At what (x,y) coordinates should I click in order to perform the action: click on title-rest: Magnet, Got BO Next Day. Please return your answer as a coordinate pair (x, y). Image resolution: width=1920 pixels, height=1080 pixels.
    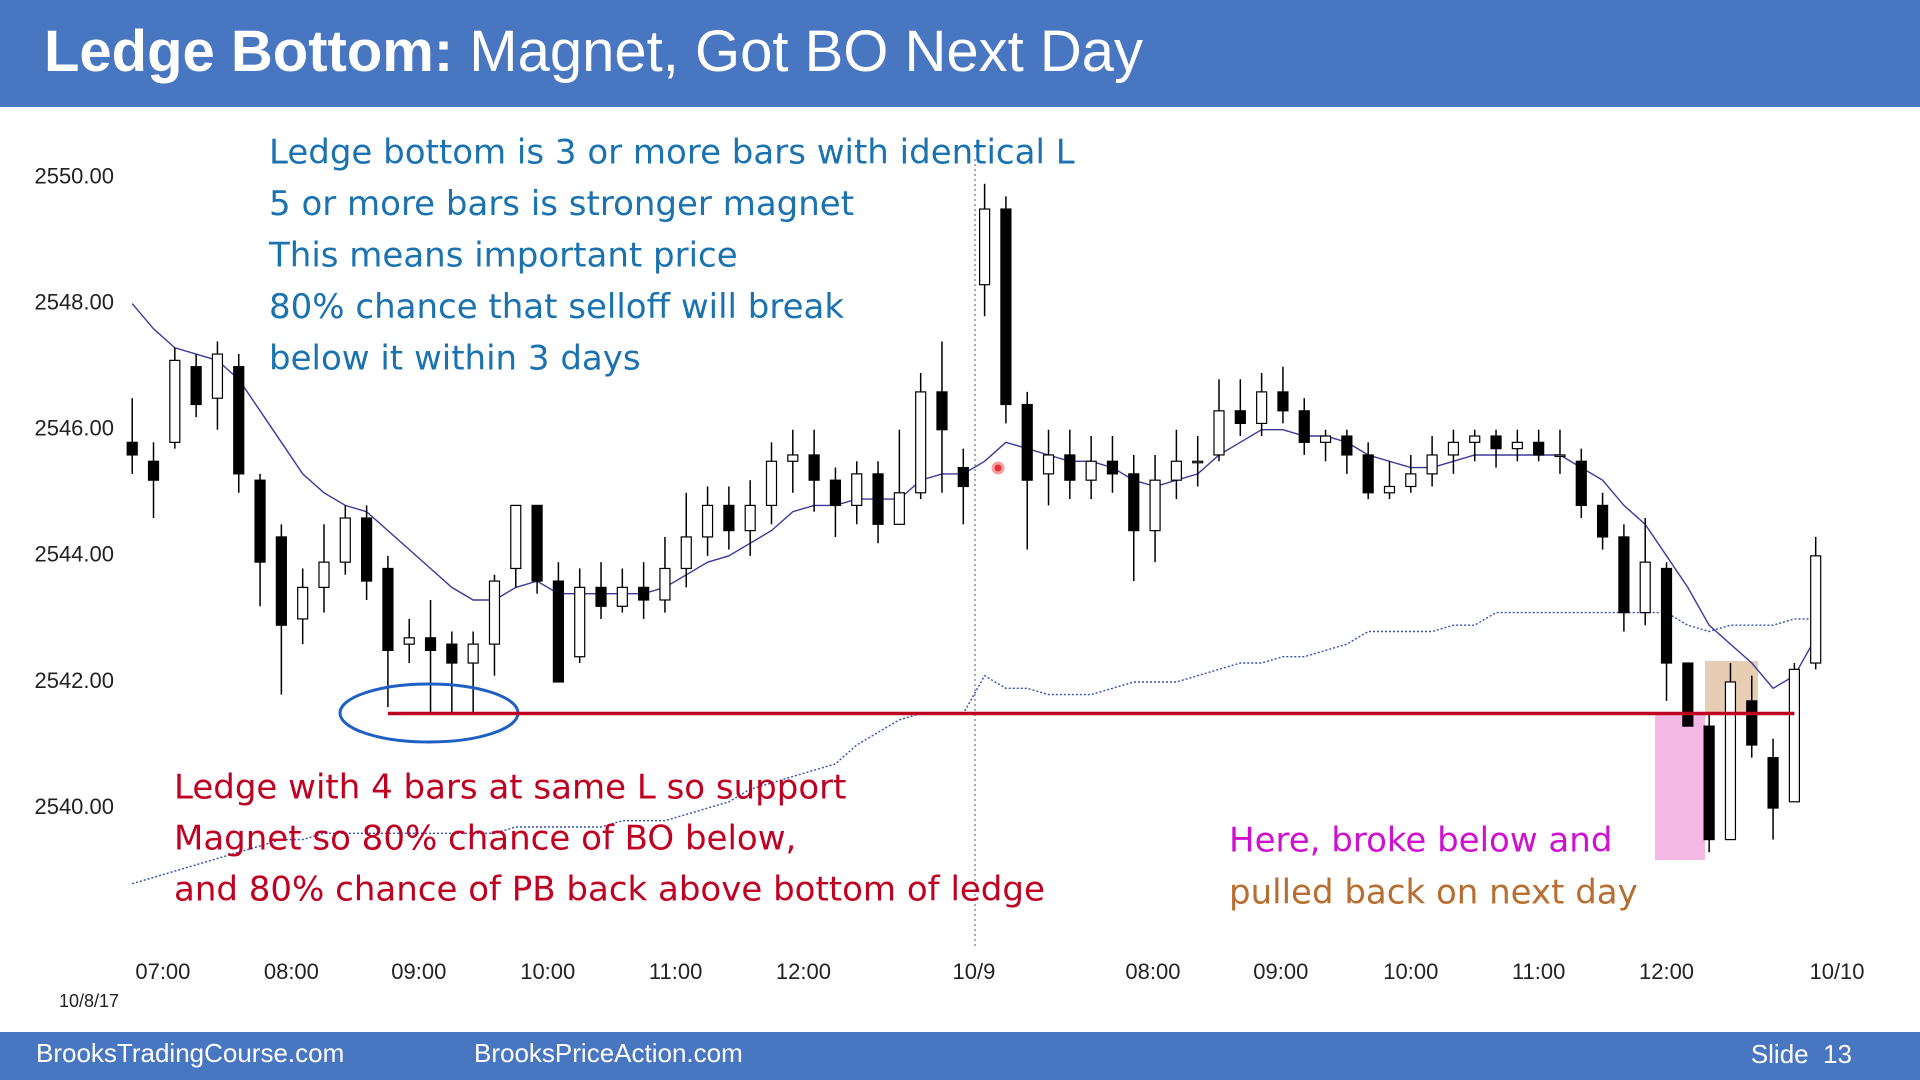
    Looking at the image, I should click on (798, 51).